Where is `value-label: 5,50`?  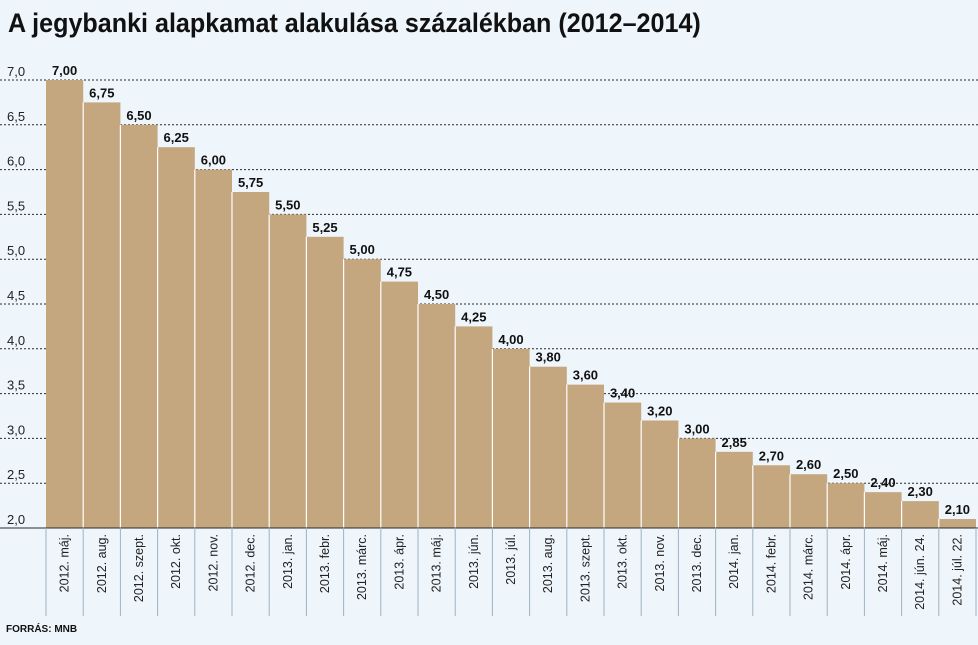
value-label: 5,50 is located at coordinates (287, 204).